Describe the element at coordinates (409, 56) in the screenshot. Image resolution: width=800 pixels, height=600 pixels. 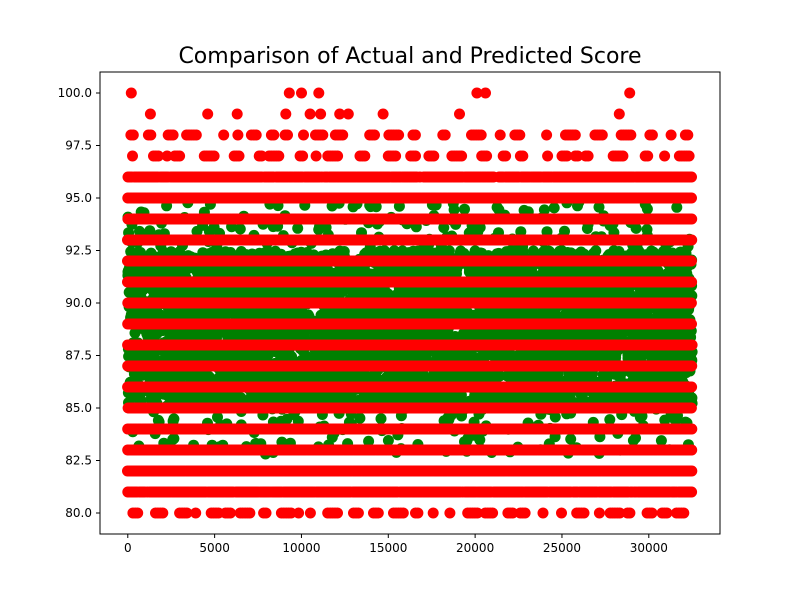
I see `chart-title: Comparison of Actual and Predicted Score` at that location.